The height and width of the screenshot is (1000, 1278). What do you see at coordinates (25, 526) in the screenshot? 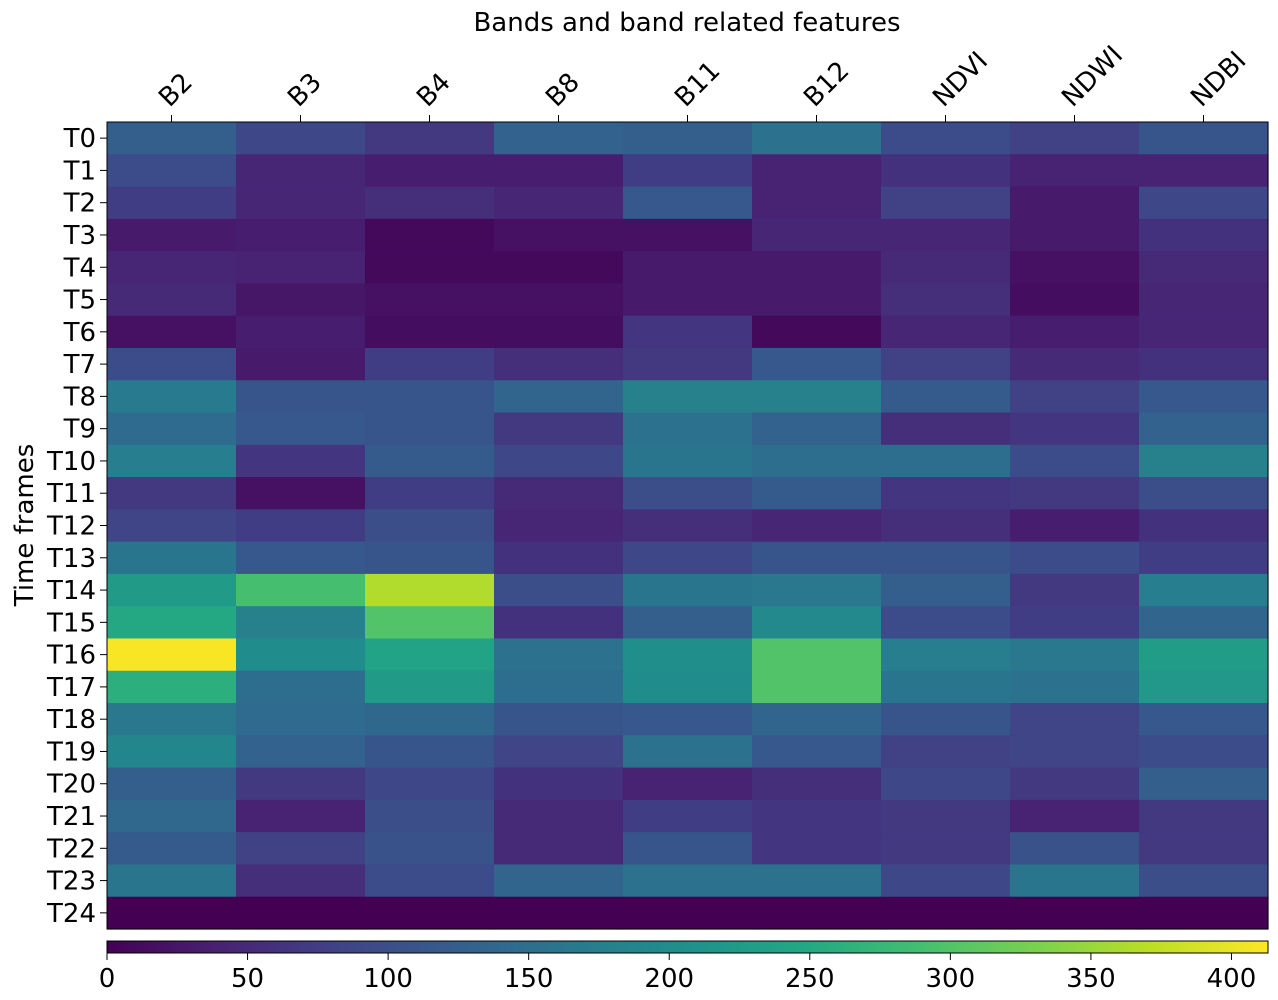
I see `y-axis-label: Time frames` at bounding box center [25, 526].